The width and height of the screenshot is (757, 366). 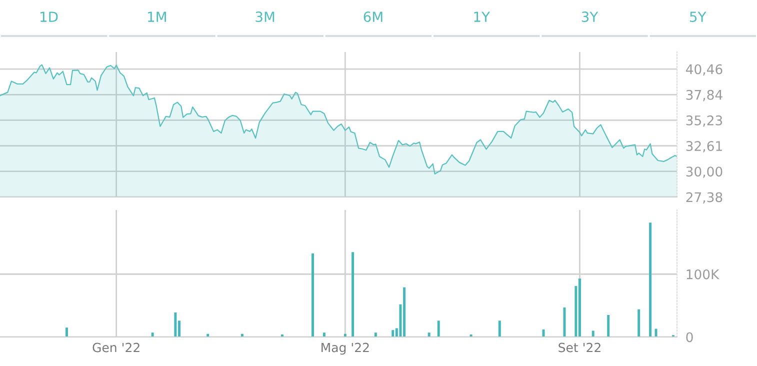 I want to click on text: 1Y, so click(x=482, y=17).